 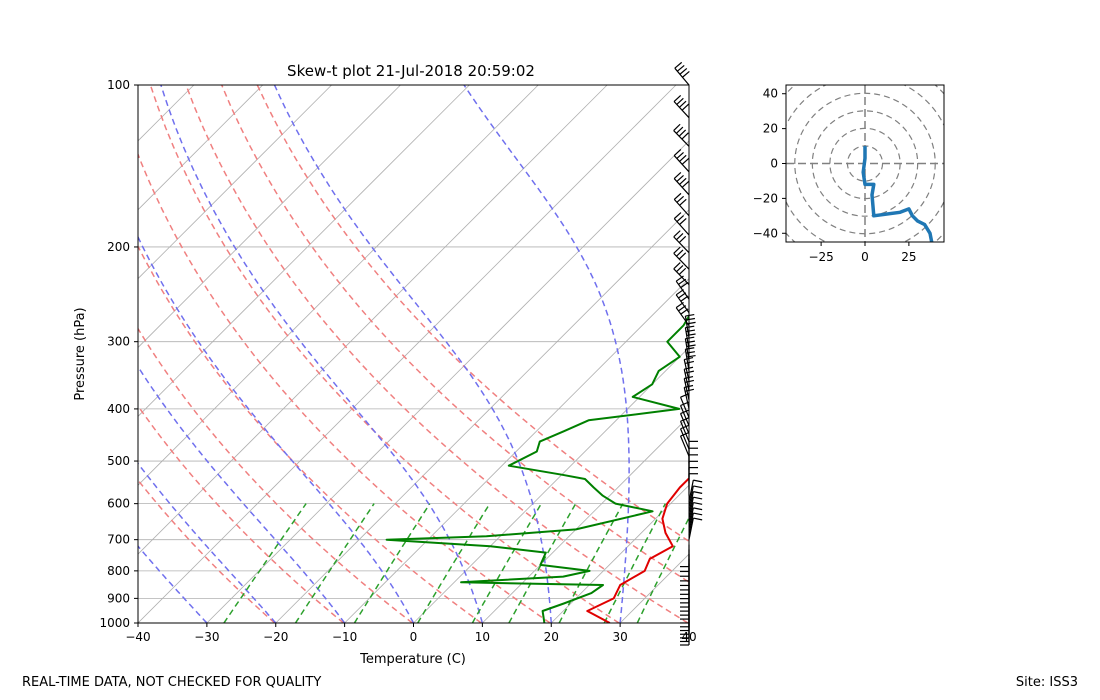 What do you see at coordinates (171, 682) in the screenshot?
I see `quality-disclaimer: REAL-TIME DATA, NOT CHECKED FOR QUALITY` at bounding box center [171, 682].